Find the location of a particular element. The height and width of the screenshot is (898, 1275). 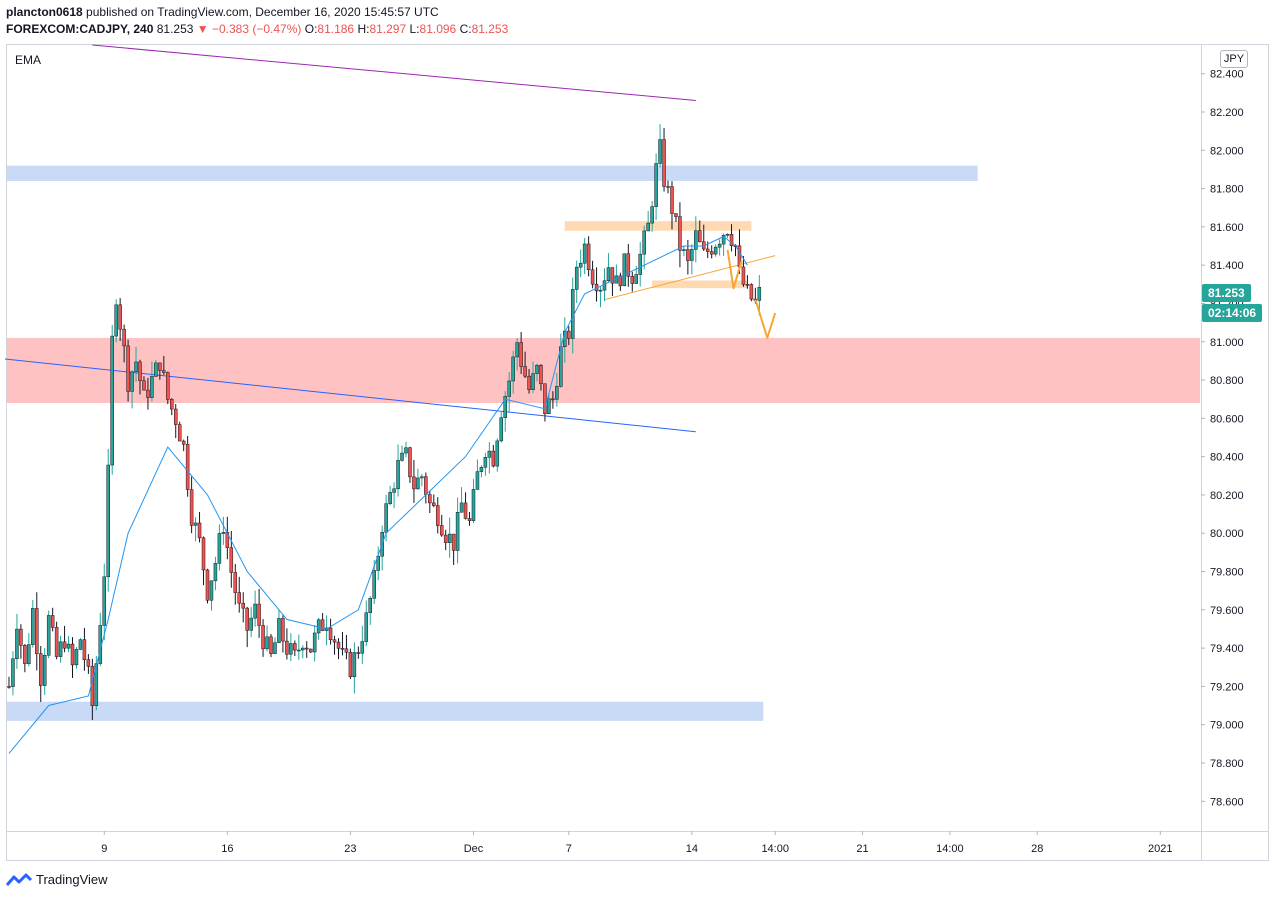

resistance-zone-blue is located at coordinates (492, 173).